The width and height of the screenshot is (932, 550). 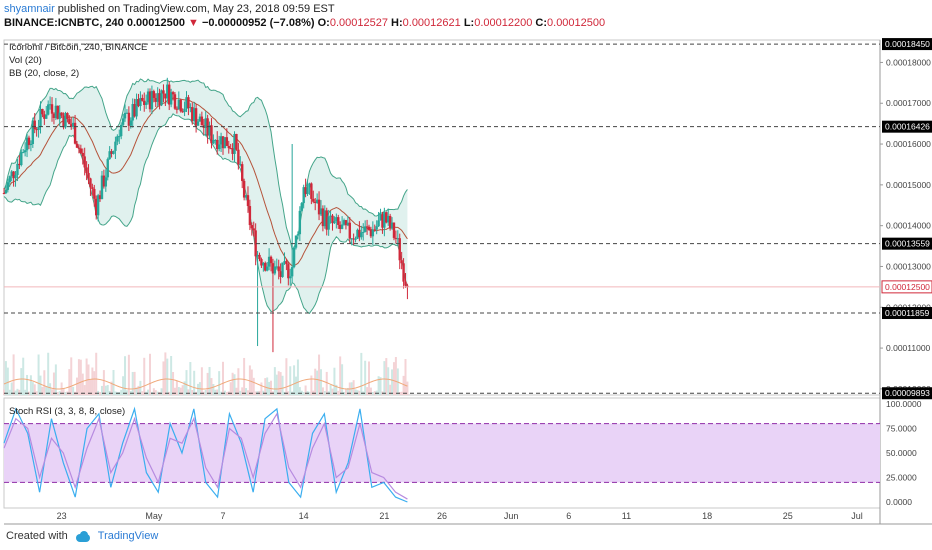 What do you see at coordinates (908, 266) in the screenshot?
I see `price-tick-label: 0.00013000` at bounding box center [908, 266].